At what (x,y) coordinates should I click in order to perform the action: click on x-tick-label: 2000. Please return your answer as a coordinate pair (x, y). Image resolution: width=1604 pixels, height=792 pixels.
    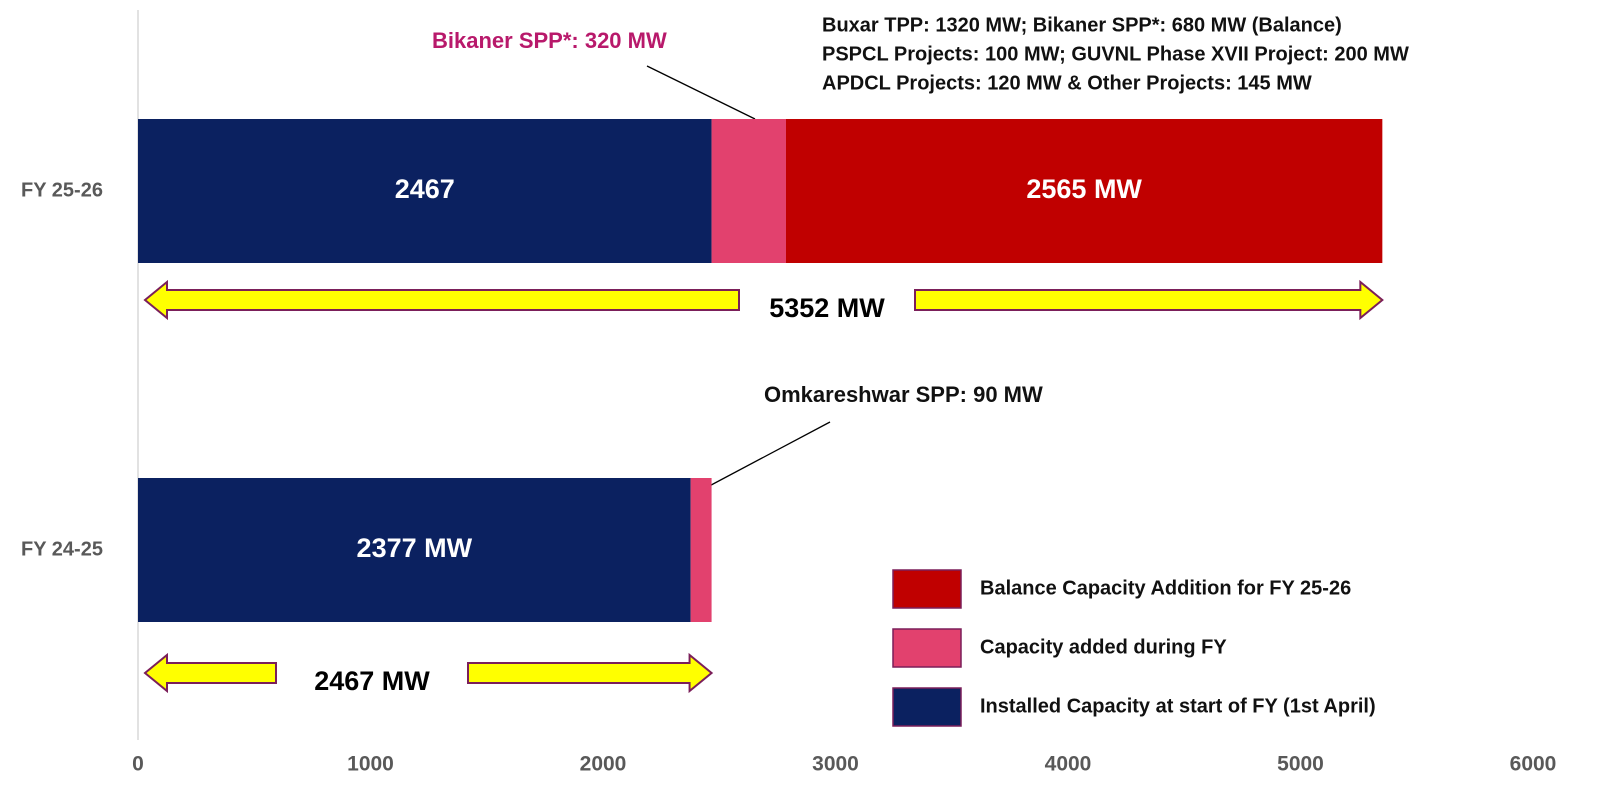
    Looking at the image, I should click on (603, 764).